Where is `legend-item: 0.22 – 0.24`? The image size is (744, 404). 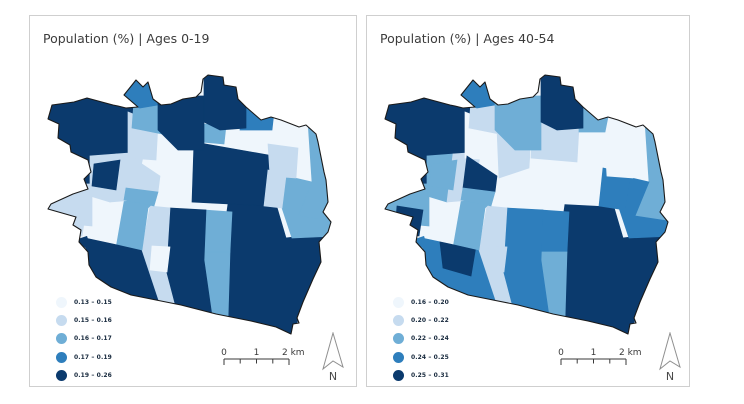
legend-item: 0.22 – 0.24 is located at coordinates (421, 339).